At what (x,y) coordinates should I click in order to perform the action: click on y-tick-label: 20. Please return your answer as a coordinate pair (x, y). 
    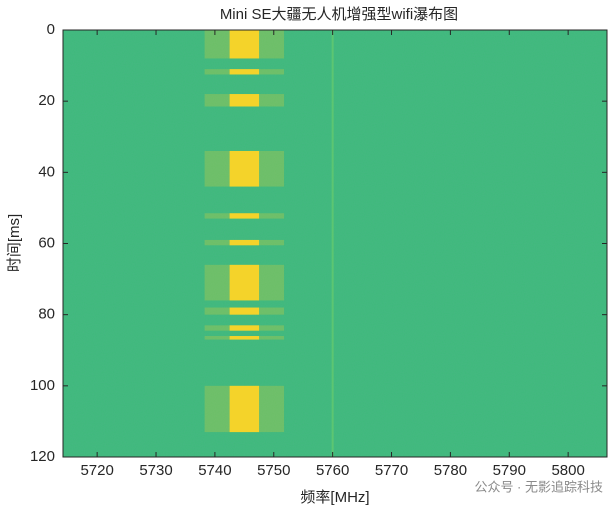
    Looking at the image, I should click on (46, 100).